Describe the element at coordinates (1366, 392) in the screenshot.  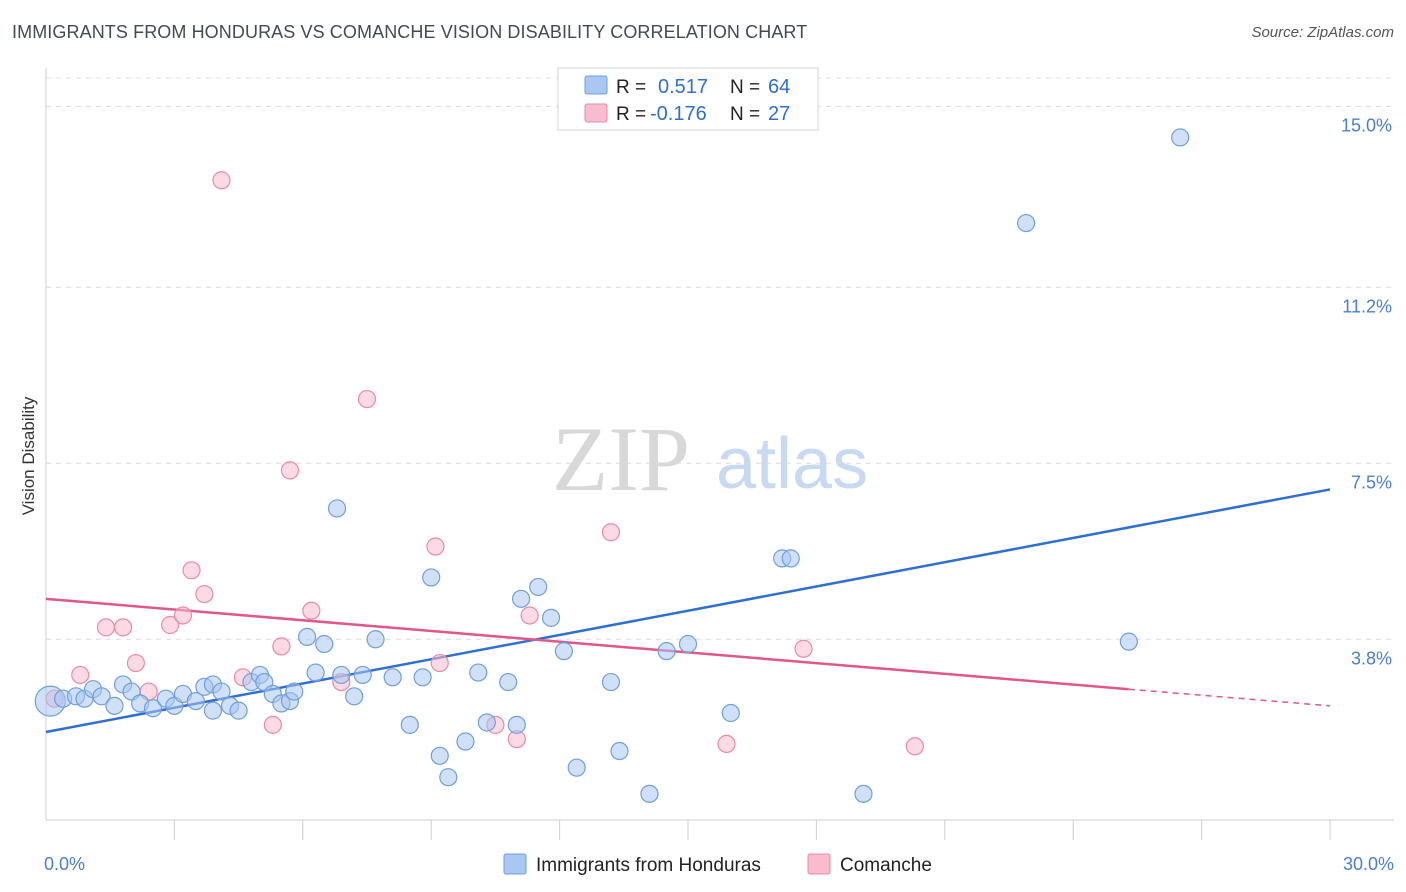
I see `y-tick-labels: 3.8% 7.5% 11.2% 15.0%` at that location.